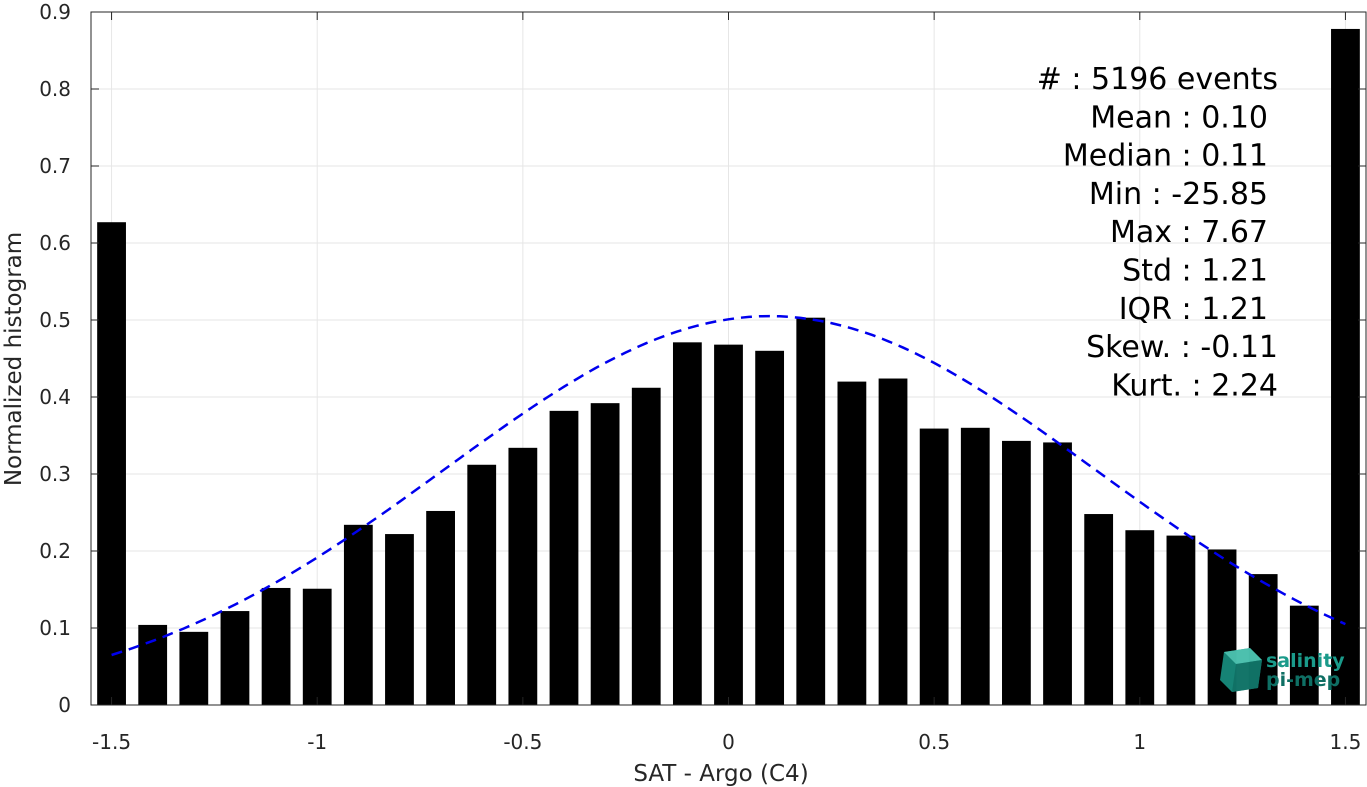 Image resolution: width=1367 pixels, height=787 pixels. I want to click on stat-line: Mean : 0.10, so click(1179, 117).